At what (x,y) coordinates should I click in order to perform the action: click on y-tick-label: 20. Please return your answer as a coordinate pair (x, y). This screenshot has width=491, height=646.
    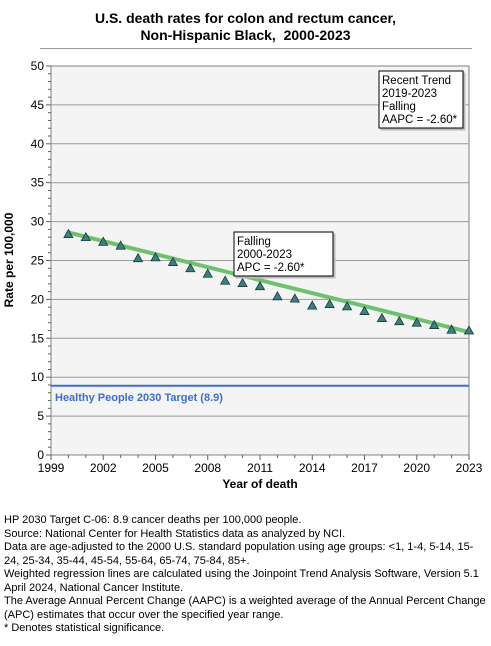
    Looking at the image, I should click on (38, 299).